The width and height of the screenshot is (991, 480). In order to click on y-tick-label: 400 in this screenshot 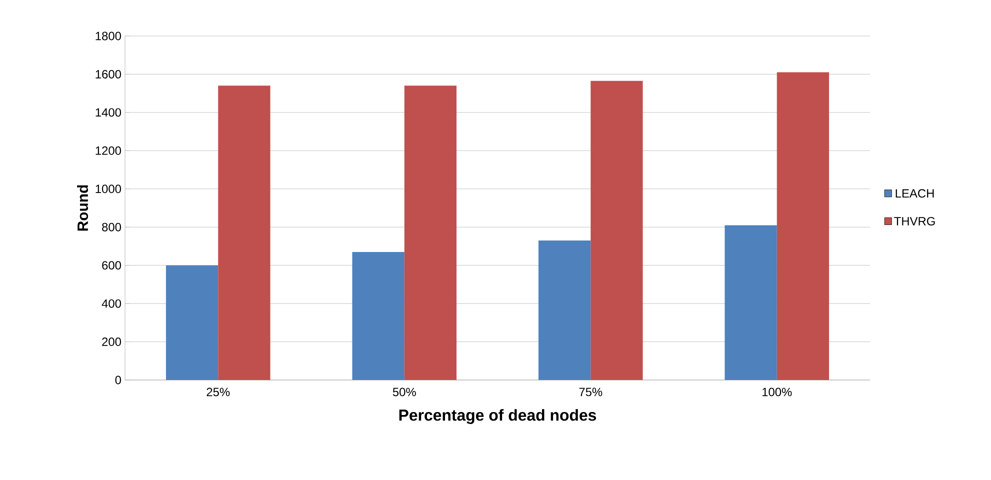, I will do `click(112, 303)`.